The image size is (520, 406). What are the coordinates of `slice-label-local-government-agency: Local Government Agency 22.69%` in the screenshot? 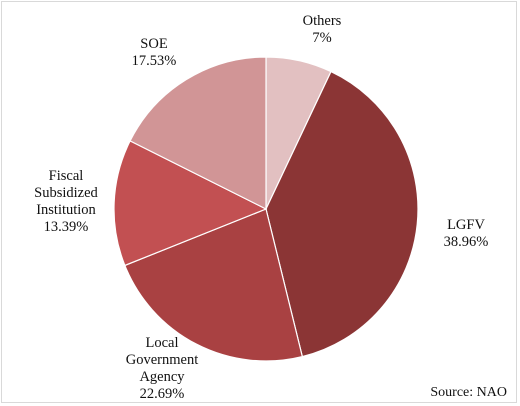 It's located at (162, 368).